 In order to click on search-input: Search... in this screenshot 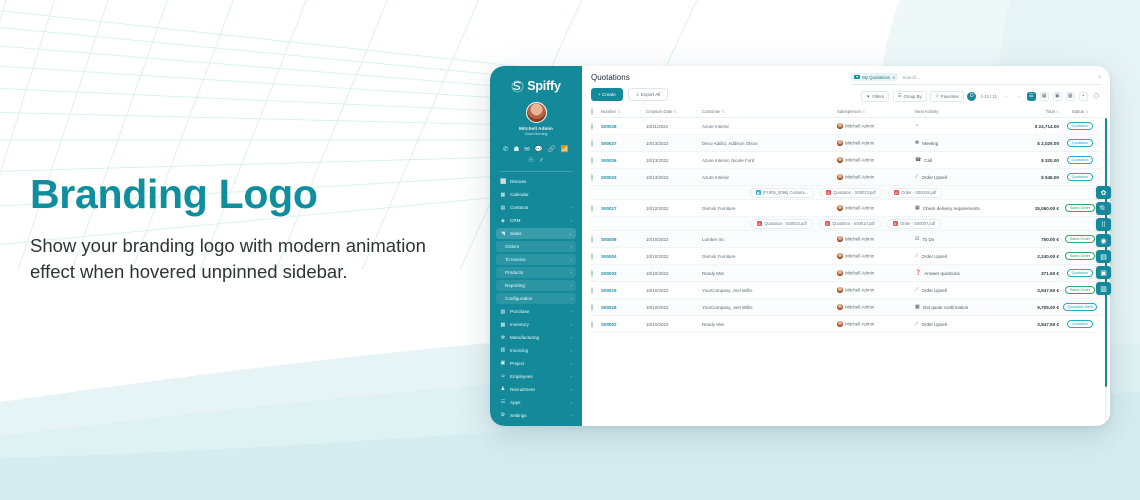, I will do `click(911, 77)`.